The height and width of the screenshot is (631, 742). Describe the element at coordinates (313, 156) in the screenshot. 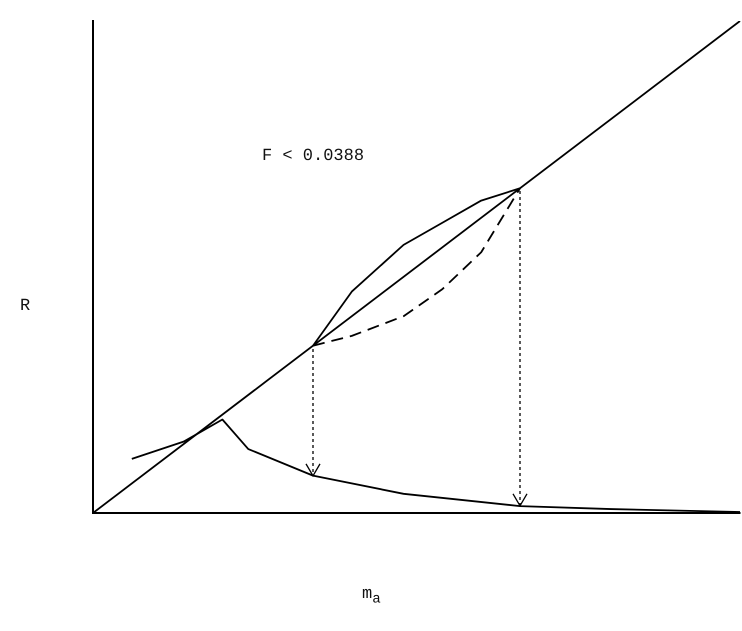

I see `annotation: F < 0.0388` at that location.